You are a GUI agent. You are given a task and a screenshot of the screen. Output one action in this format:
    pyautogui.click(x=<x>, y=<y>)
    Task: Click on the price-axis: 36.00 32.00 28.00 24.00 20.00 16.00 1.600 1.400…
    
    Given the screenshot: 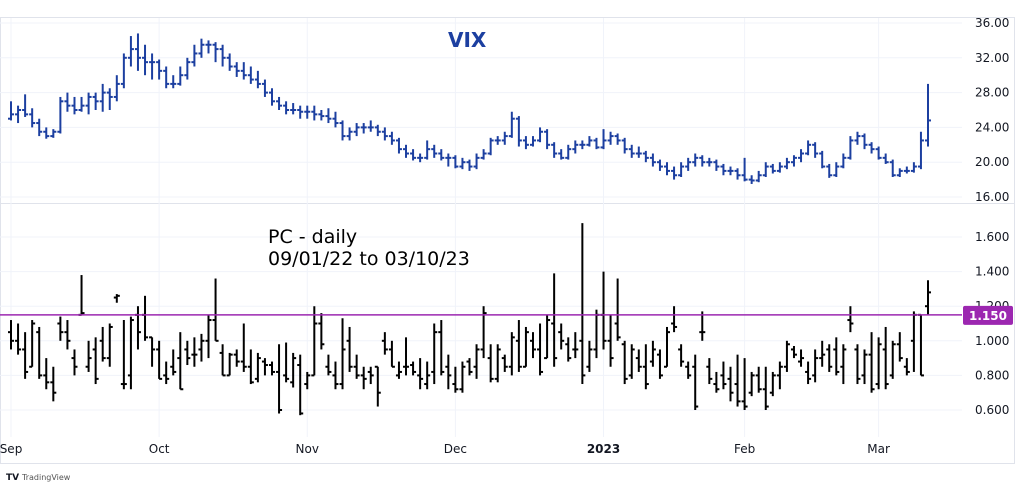 What is the action you would take?
    pyautogui.click(x=988, y=216)
    